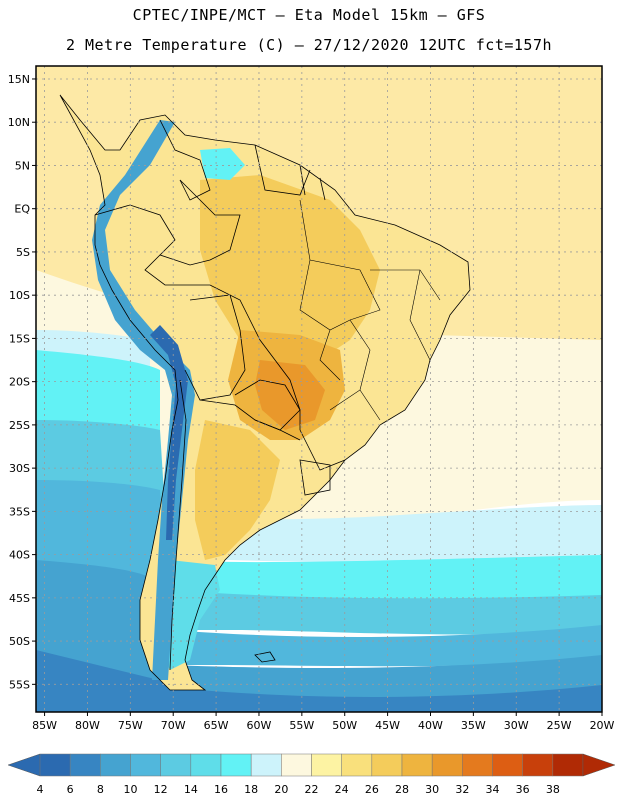  Describe the element at coordinates (312, 789) in the screenshot. I see `colorbar-tick-label: 22` at that location.